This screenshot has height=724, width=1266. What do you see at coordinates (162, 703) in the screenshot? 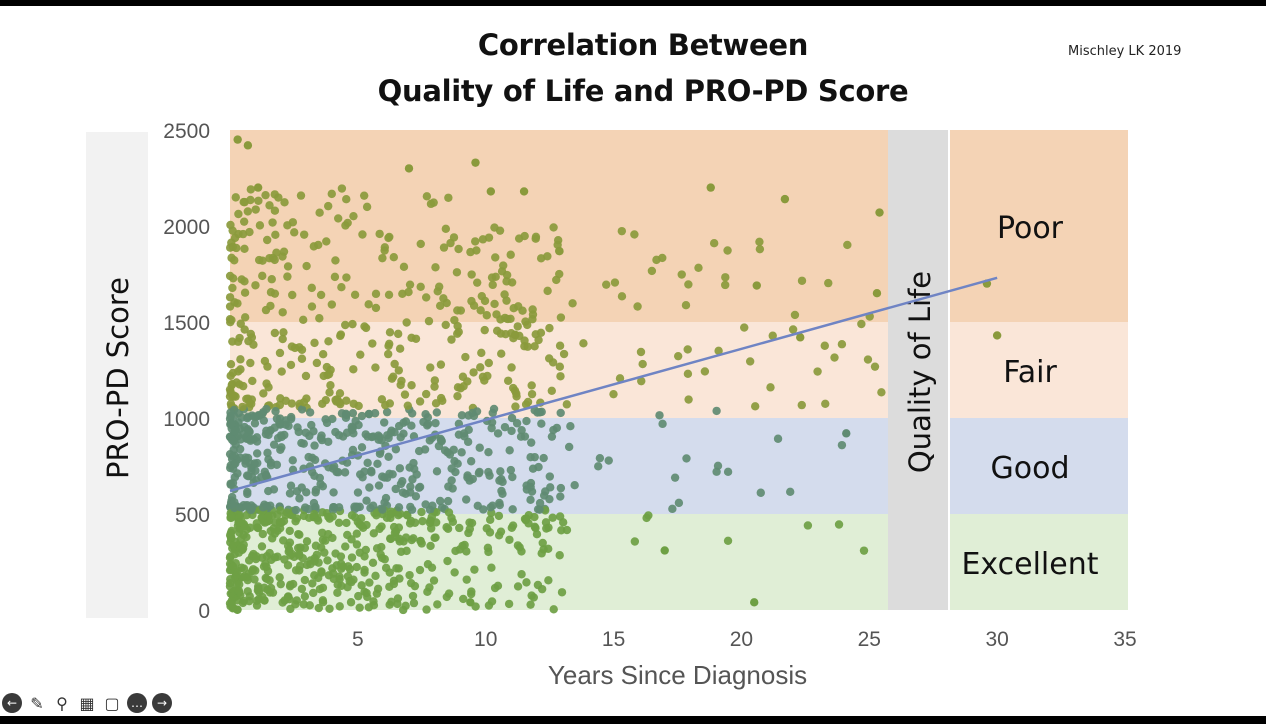
I see `forward-icon: →` at bounding box center [162, 703].